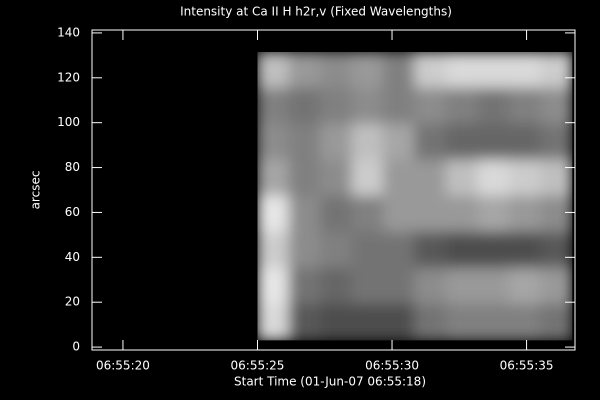 The height and width of the screenshot is (400, 600). Describe the element at coordinates (258, 366) in the screenshot. I see `x-tick-label: 06:55:25` at that location.